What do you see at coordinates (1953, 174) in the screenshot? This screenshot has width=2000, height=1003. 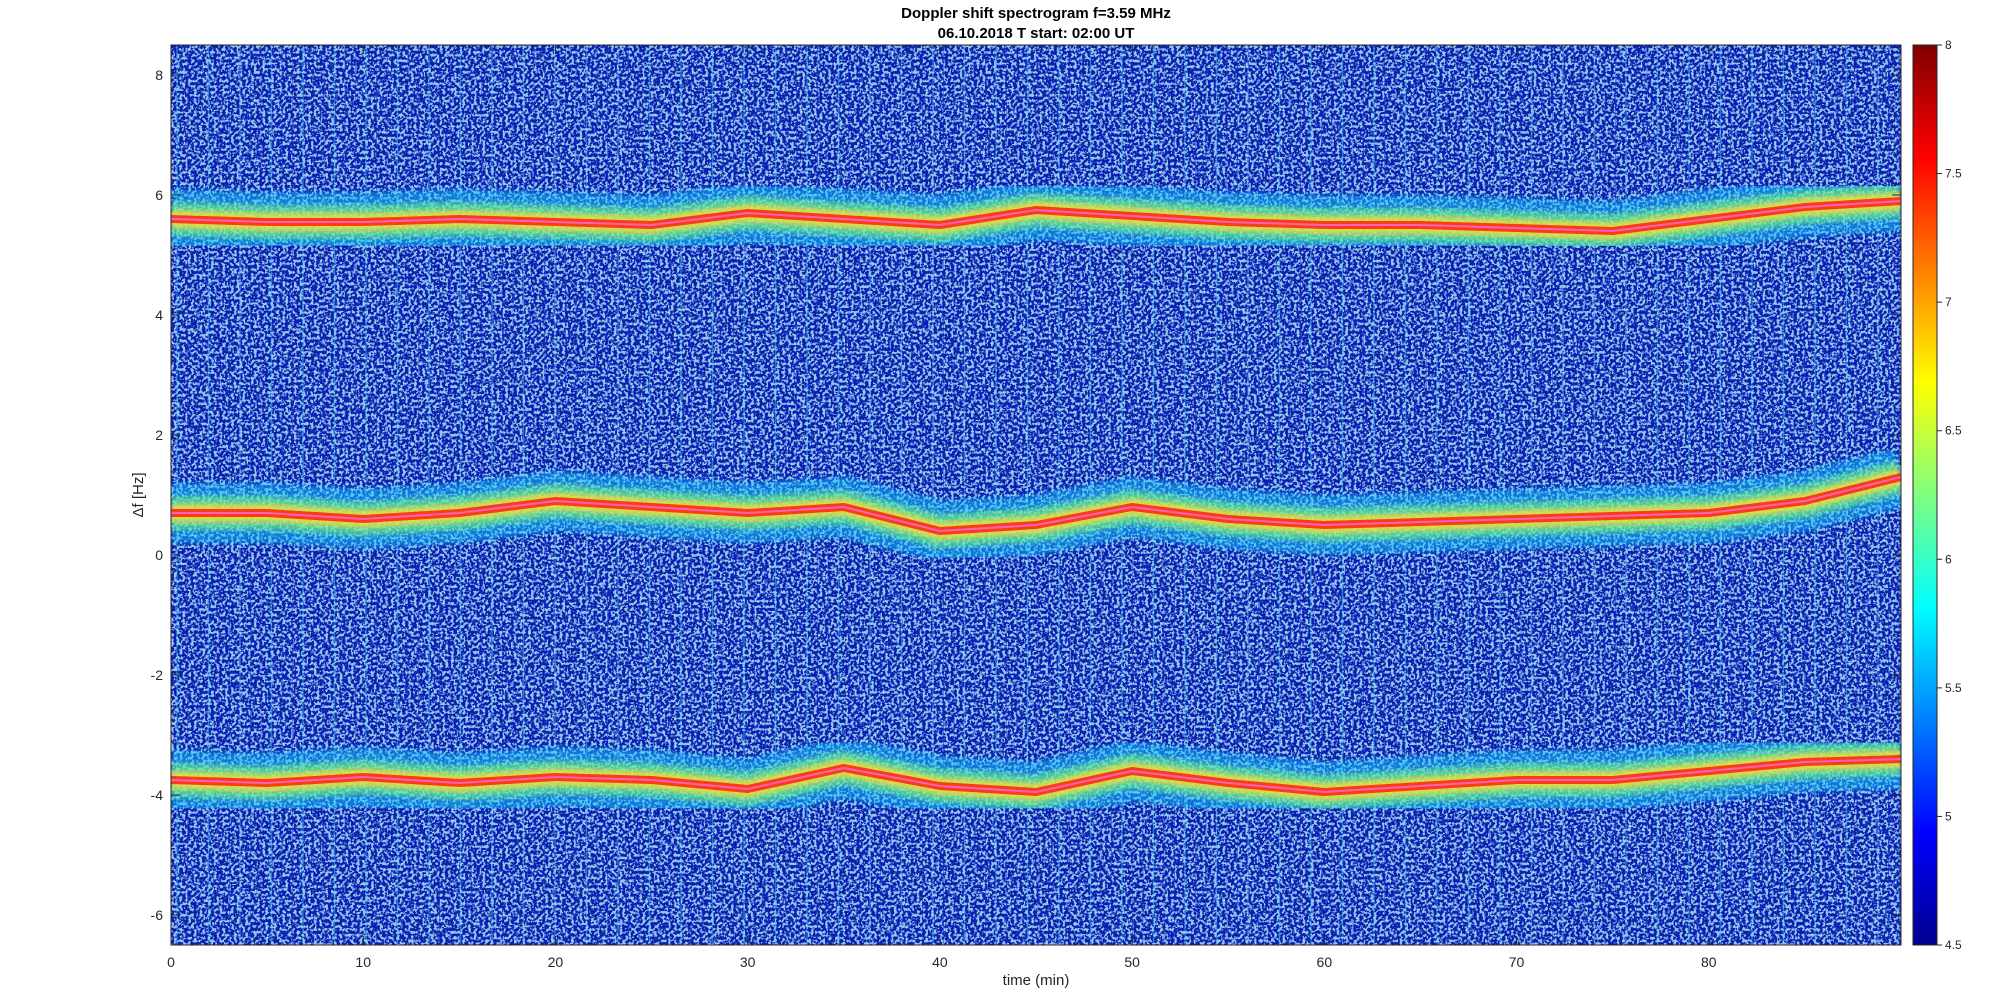 I see `colorbar-tick-label: 7.5` at bounding box center [1953, 174].